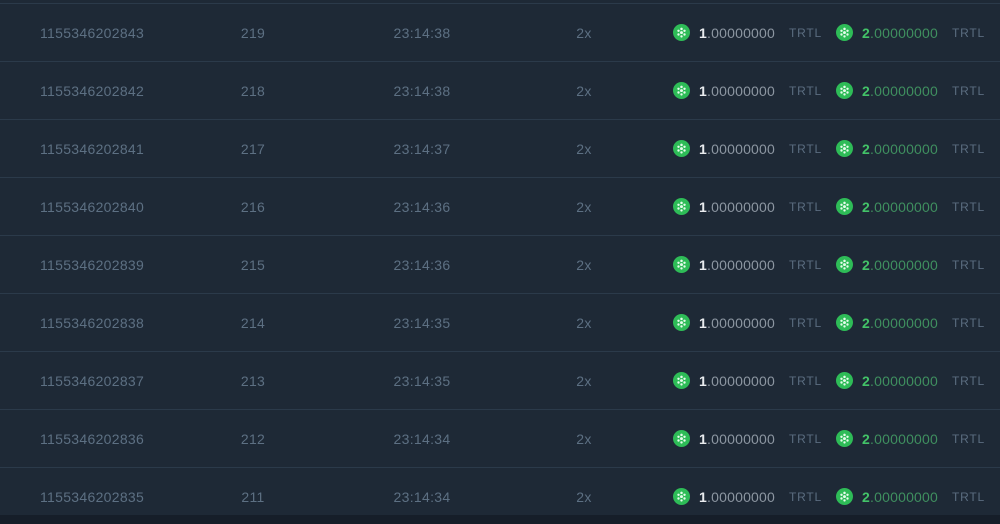  What do you see at coordinates (500, 32) in the screenshot?
I see `bet-row: 1155346202843 219 23:14:38 2x` at bounding box center [500, 32].